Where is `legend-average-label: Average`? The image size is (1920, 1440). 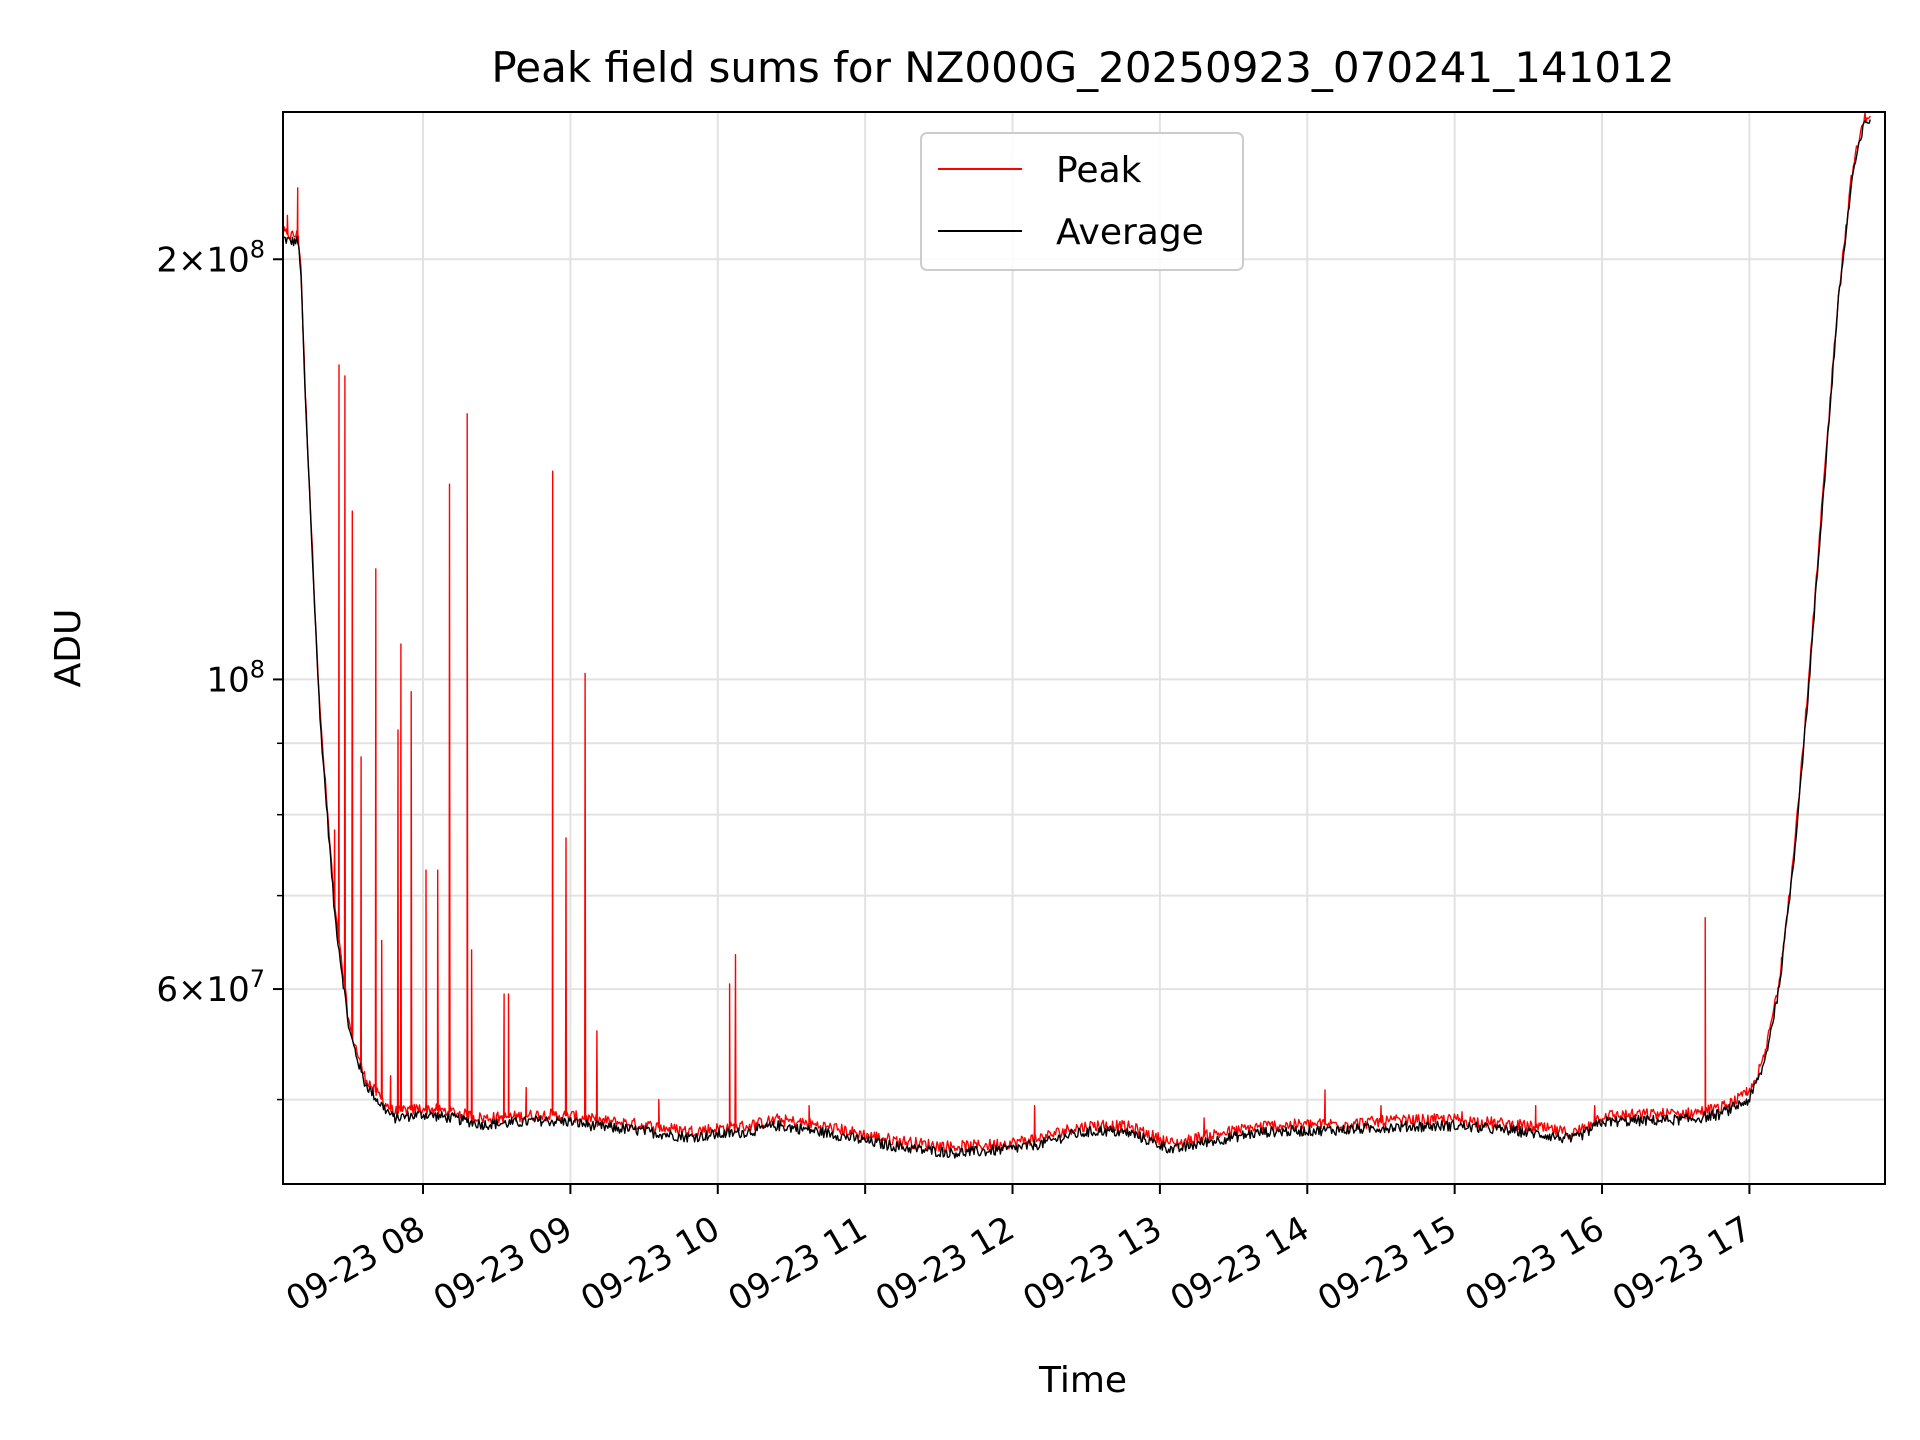
legend-average-label: Average is located at coordinates (1130, 232).